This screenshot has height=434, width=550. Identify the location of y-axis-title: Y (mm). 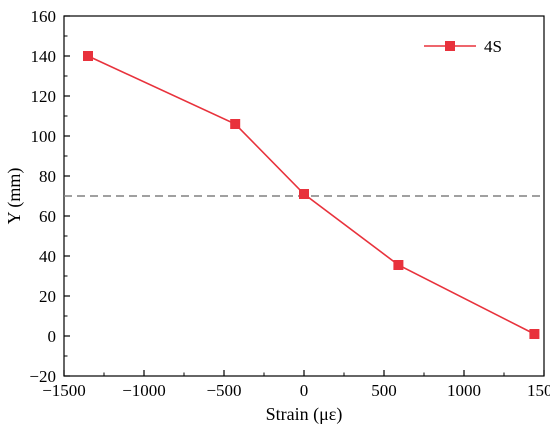
(14, 196).